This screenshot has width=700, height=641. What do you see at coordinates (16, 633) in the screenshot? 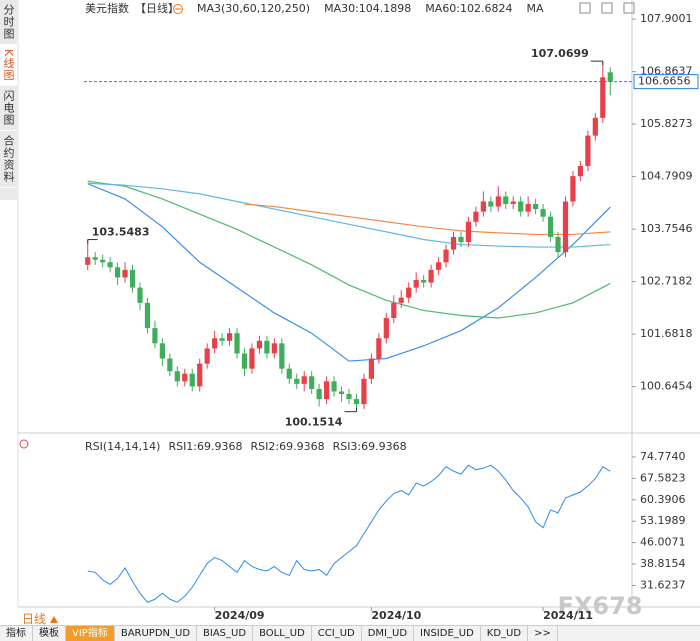
I see `indicator-tab: 指标` at bounding box center [16, 633].